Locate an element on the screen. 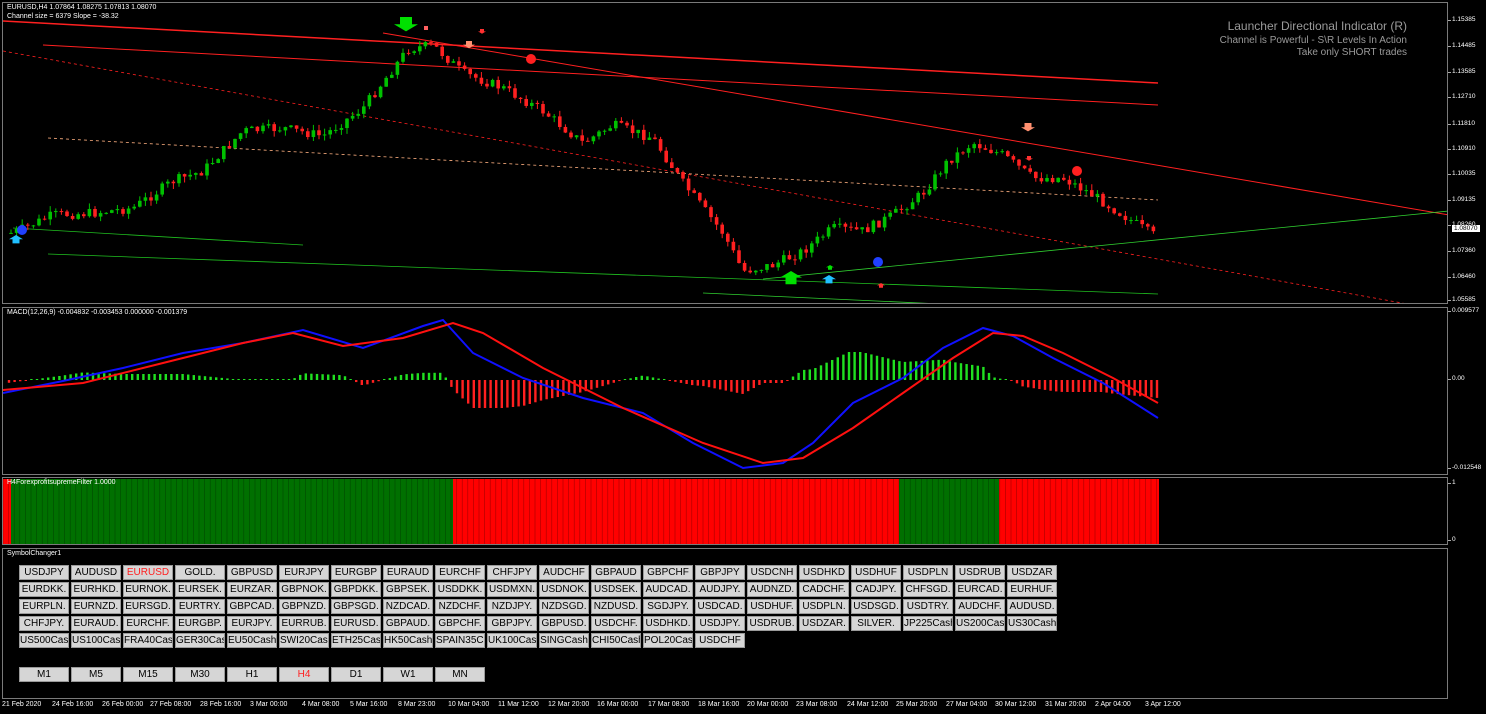  symbol-button: JP225Cash is located at coordinates (928, 623).